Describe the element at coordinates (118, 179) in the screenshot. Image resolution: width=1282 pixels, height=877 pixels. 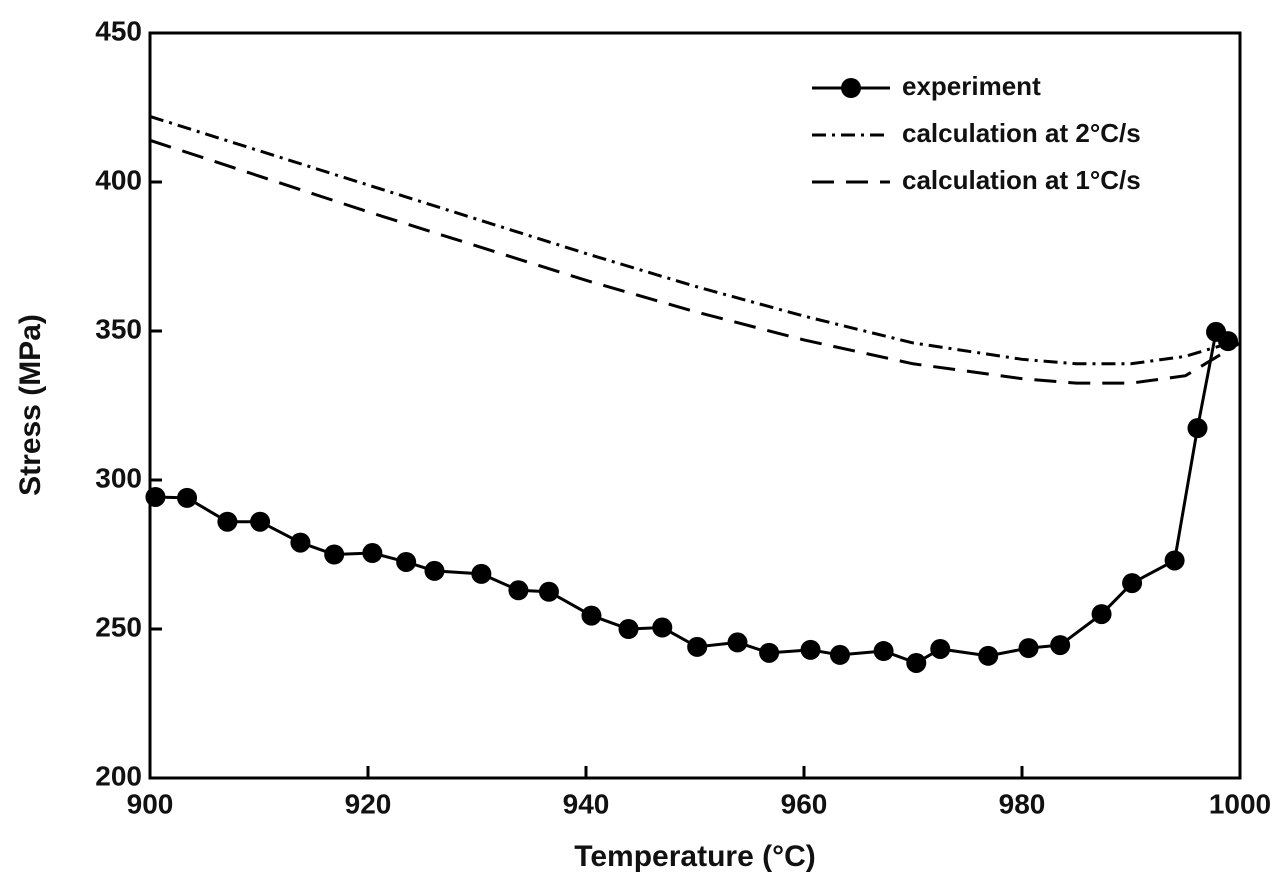
I see `y-tick-label: 400` at that location.